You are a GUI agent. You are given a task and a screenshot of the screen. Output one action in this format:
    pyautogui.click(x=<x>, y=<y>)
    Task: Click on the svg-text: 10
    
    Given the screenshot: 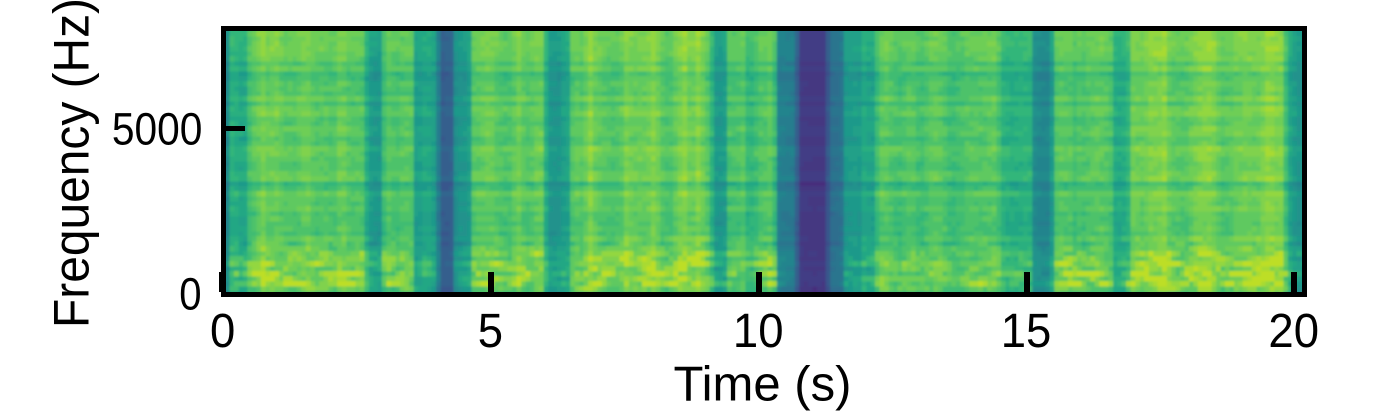 What is the action you would take?
    pyautogui.click(x=758, y=331)
    